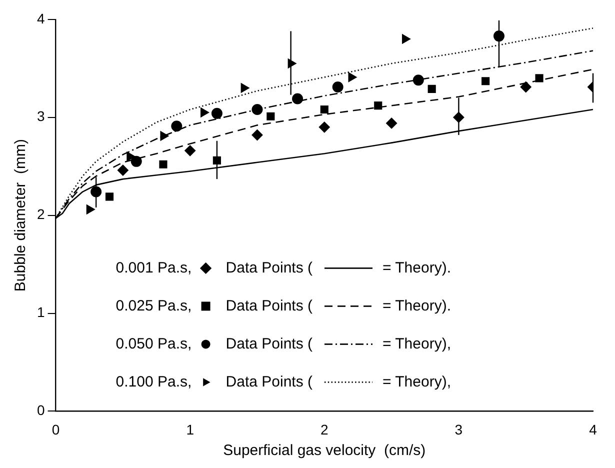 Image resolution: width=615 pixels, height=468 pixels. What do you see at coordinates (154, 343) in the screenshot?
I see `annotation: 0.050 Pa.s,` at bounding box center [154, 343].